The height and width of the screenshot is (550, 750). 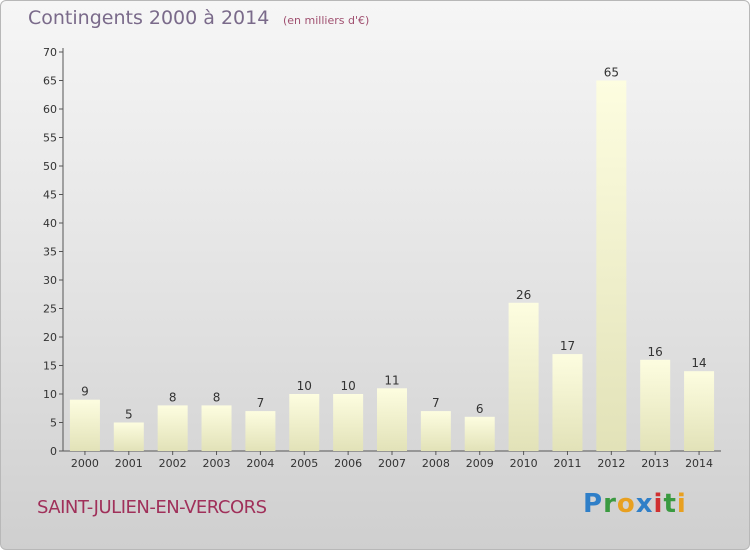 I want to click on data-label: 9, so click(x=85, y=392).